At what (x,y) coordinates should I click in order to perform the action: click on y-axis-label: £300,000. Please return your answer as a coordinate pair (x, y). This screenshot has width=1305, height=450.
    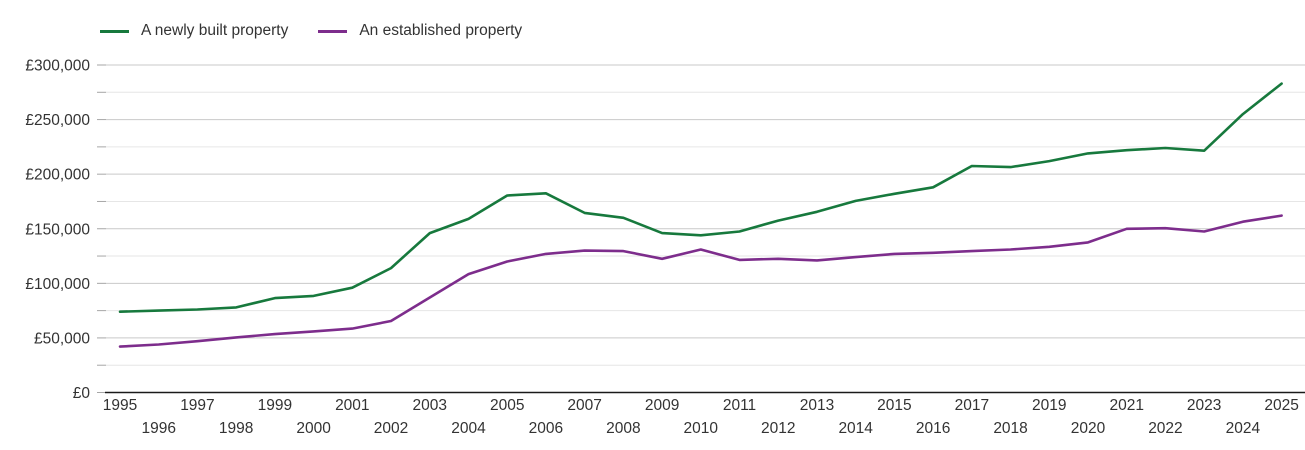
    Looking at the image, I should click on (57, 66).